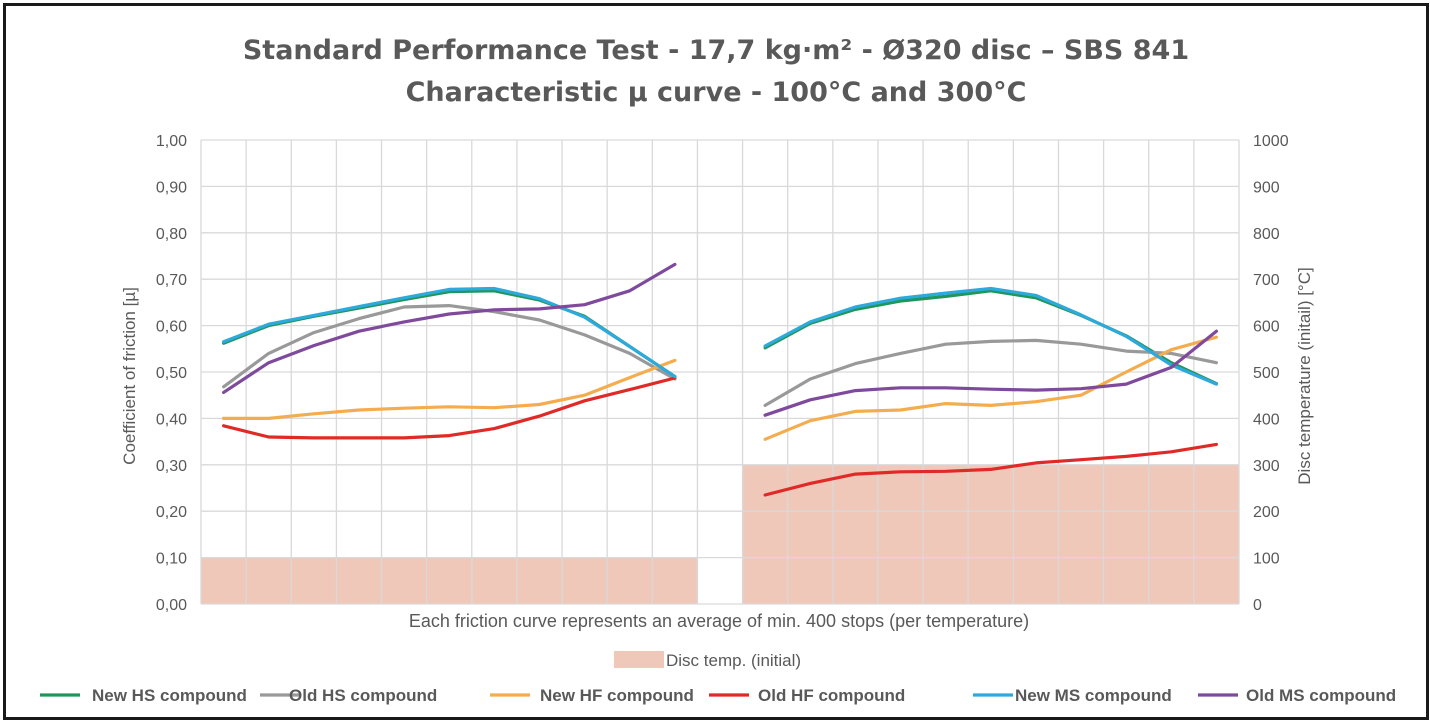 Image resolution: width=1430 pixels, height=721 pixels. I want to click on y-tick-label: 0,30, so click(171, 466).